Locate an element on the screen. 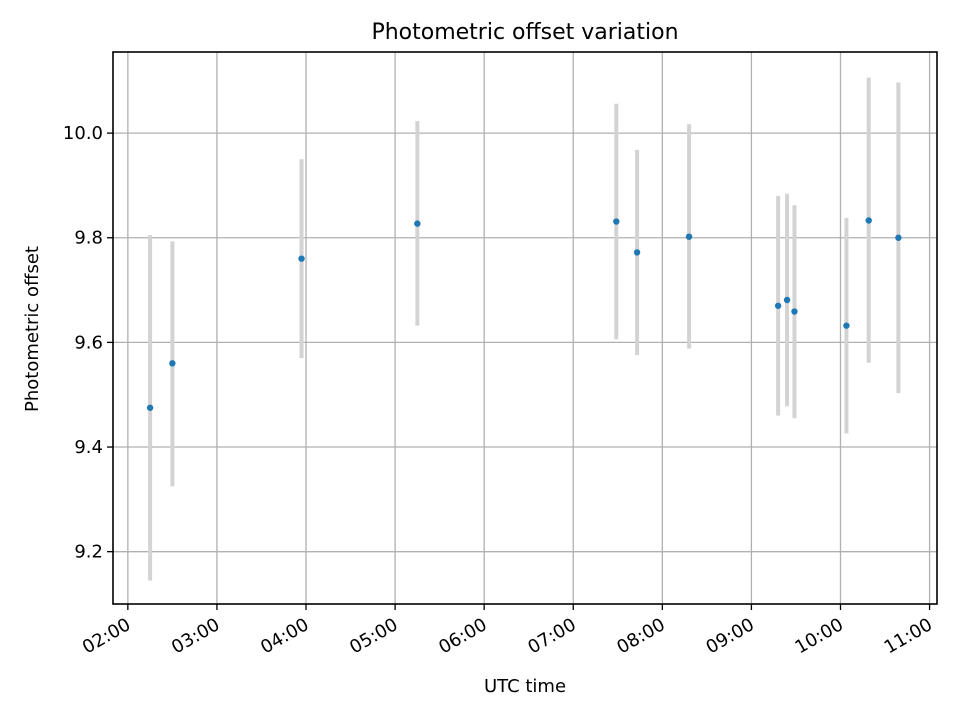  x-tick-label: 08:00 is located at coordinates (640, 636).